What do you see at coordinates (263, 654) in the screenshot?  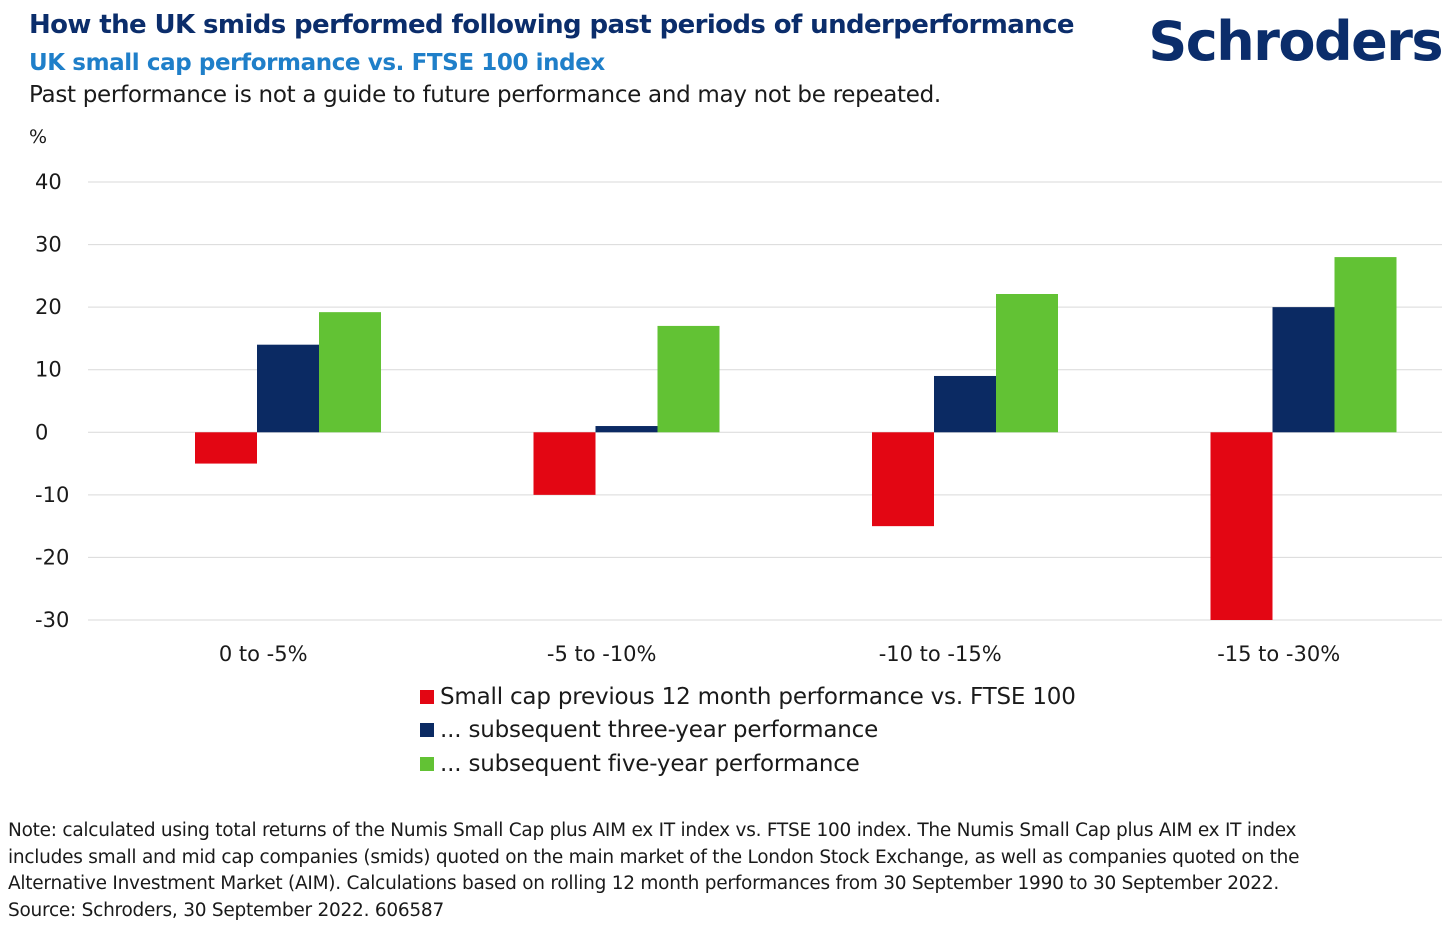 I see `x-category-label: 0 to -5%` at bounding box center [263, 654].